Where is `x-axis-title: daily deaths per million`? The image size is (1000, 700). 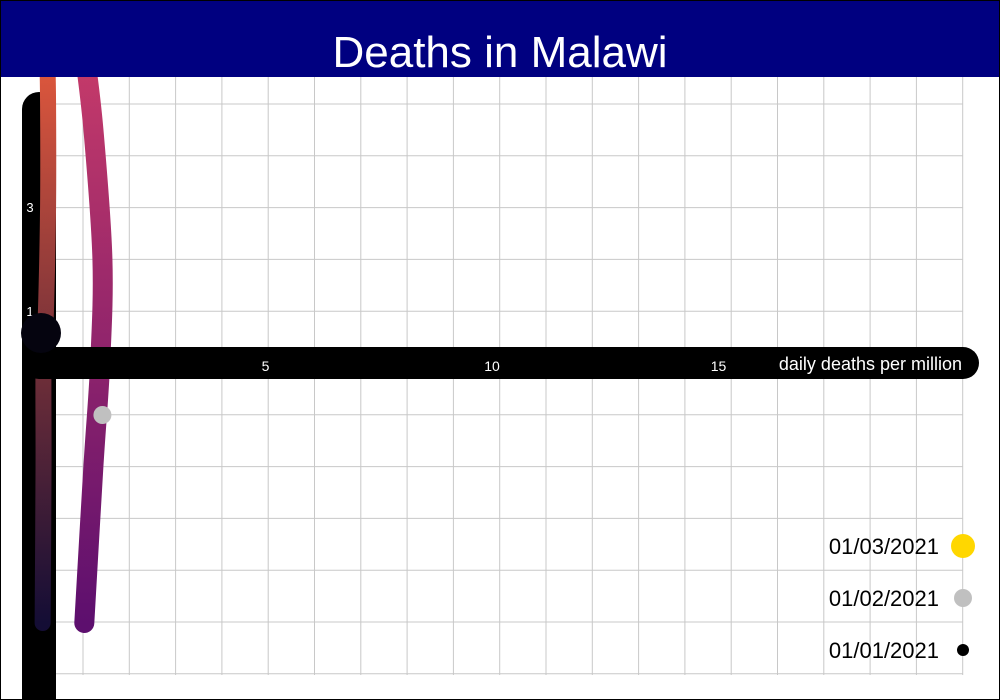
x-axis-title: daily deaths per million is located at coordinates (870, 364).